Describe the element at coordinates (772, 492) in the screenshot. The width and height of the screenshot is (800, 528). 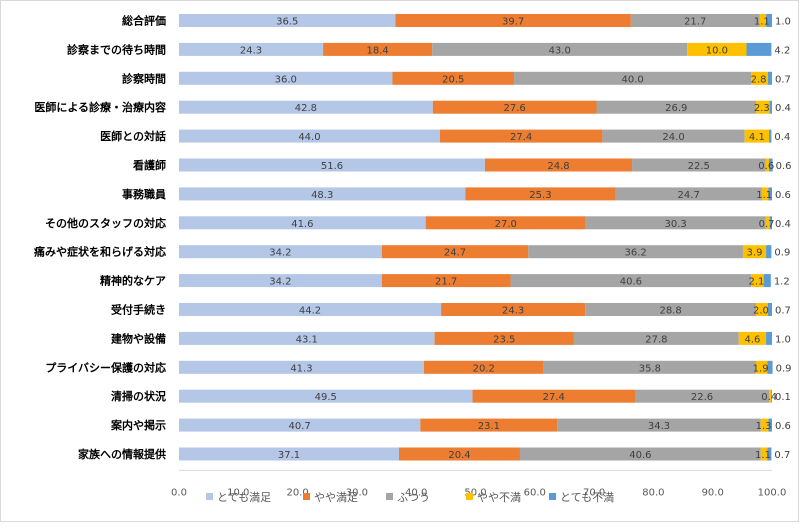
I see `x-tick-label: 100.0` at that location.